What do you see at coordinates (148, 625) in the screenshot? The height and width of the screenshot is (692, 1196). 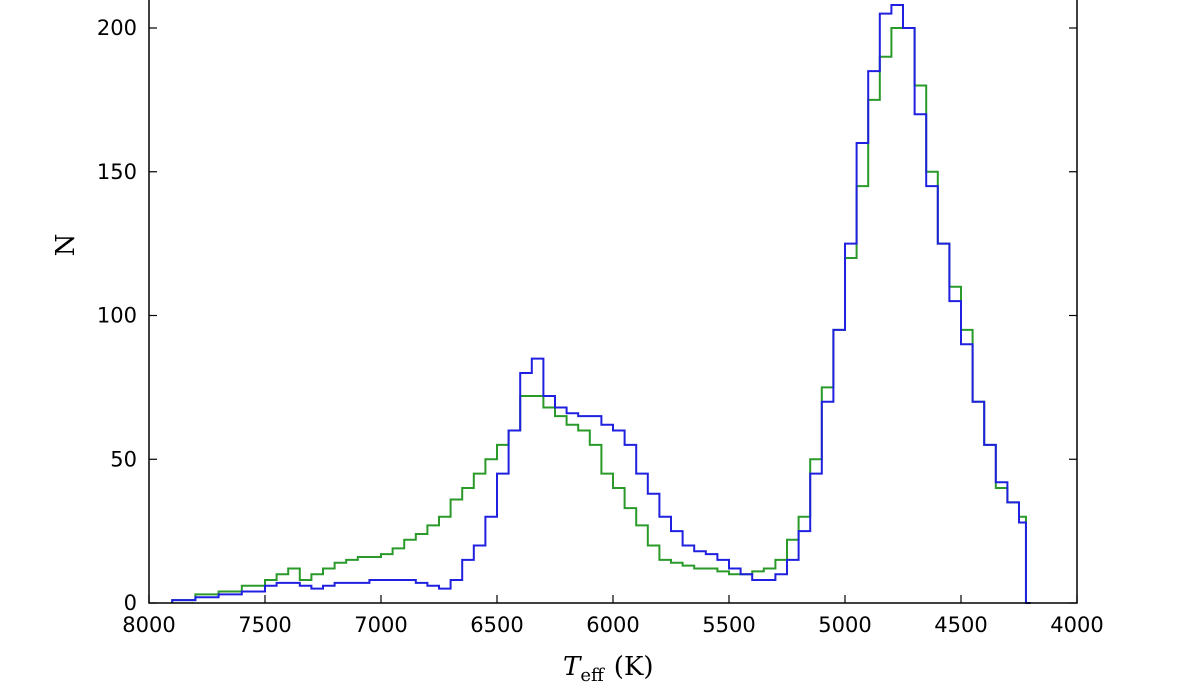 I see `x-tick-label: 8000` at bounding box center [148, 625].